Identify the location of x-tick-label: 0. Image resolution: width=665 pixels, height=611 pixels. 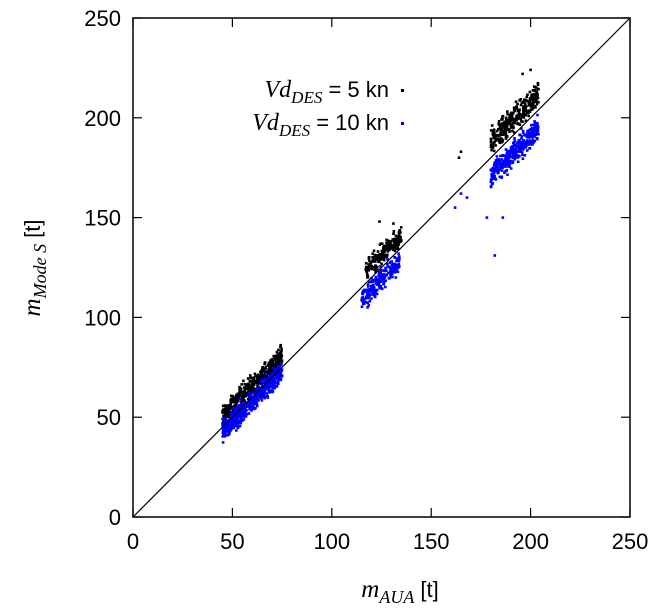
(133, 541).